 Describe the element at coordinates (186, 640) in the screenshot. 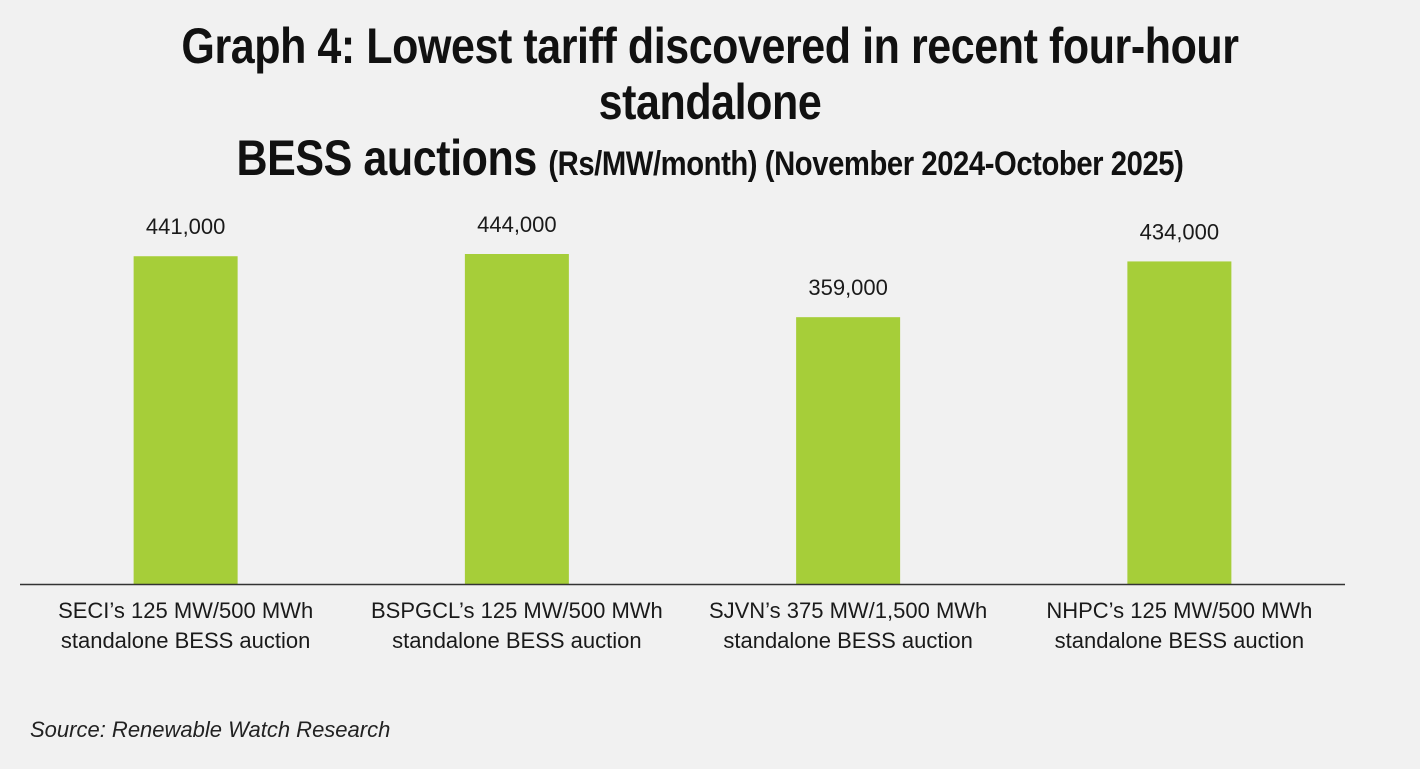

I see `category-label-1-line-2: standalone BESS auction` at that location.